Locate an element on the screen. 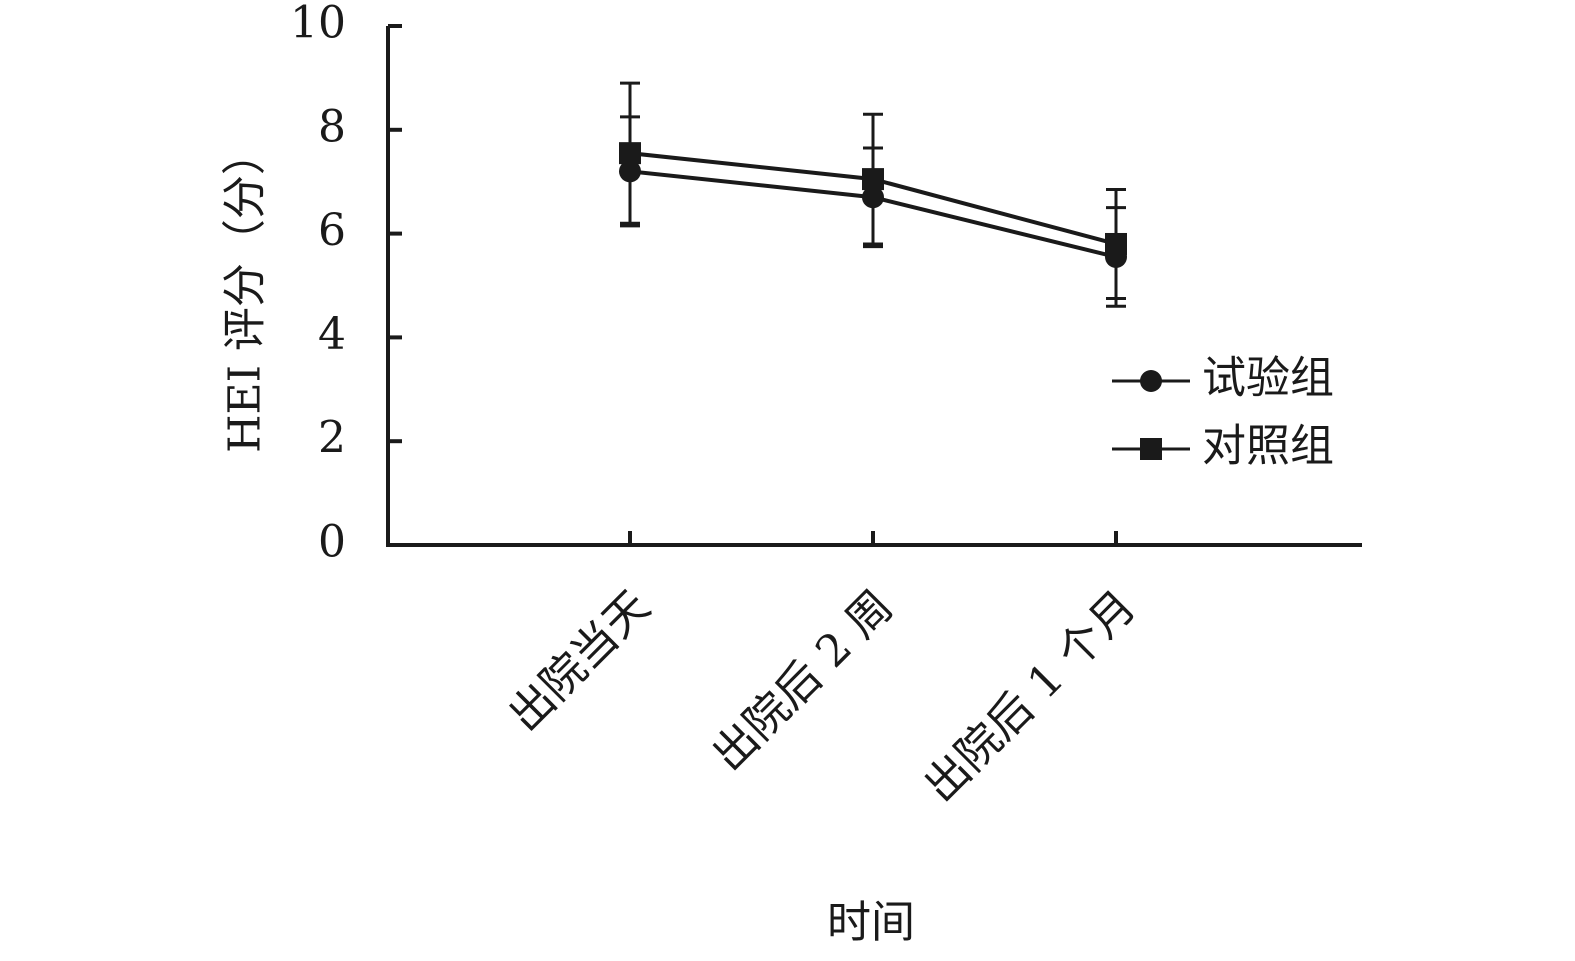 Image resolution: width=1575 pixels, height=961 pixels. y-tick-label: 4 is located at coordinates (332, 334).